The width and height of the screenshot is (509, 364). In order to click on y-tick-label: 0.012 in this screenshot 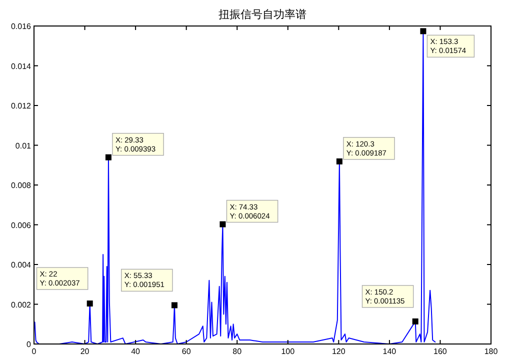, I will do `click(21, 106)`.